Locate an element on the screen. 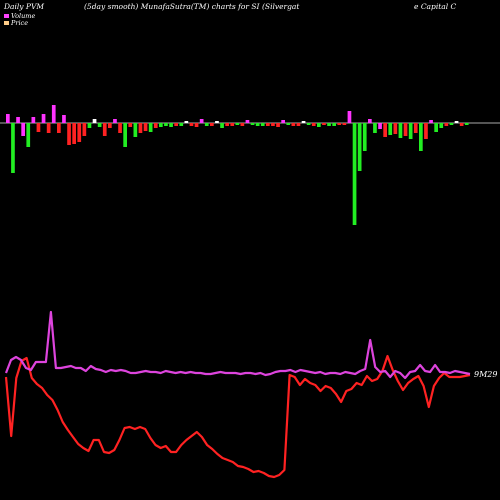  legend-price-swatch is located at coordinates (6, 23).